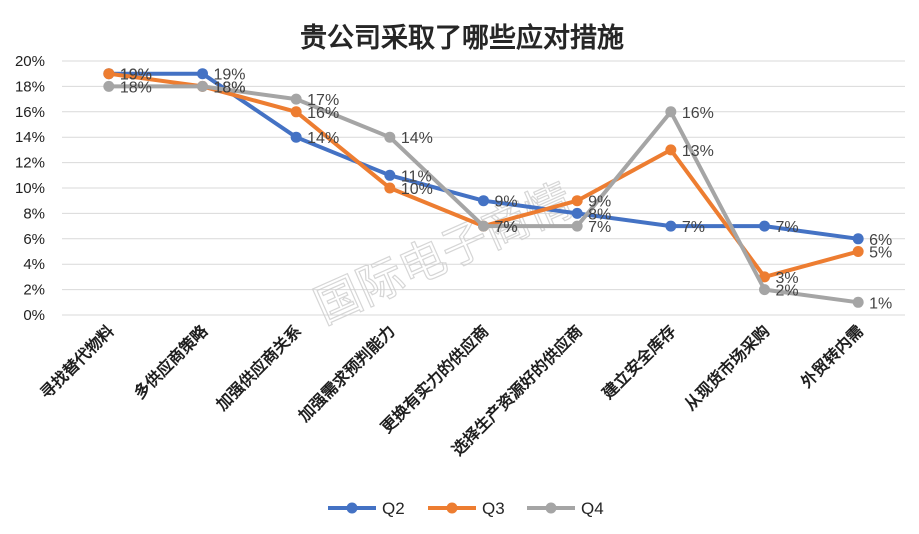 This screenshot has width=919, height=534. I want to click on data-label-q3: 9%, so click(599, 202).